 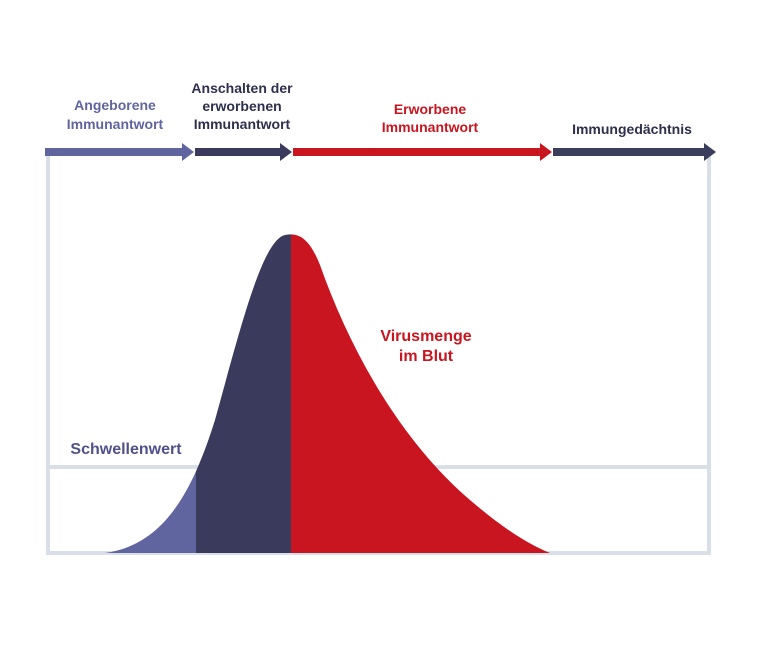 I want to click on arrow-memory, so click(x=634, y=152).